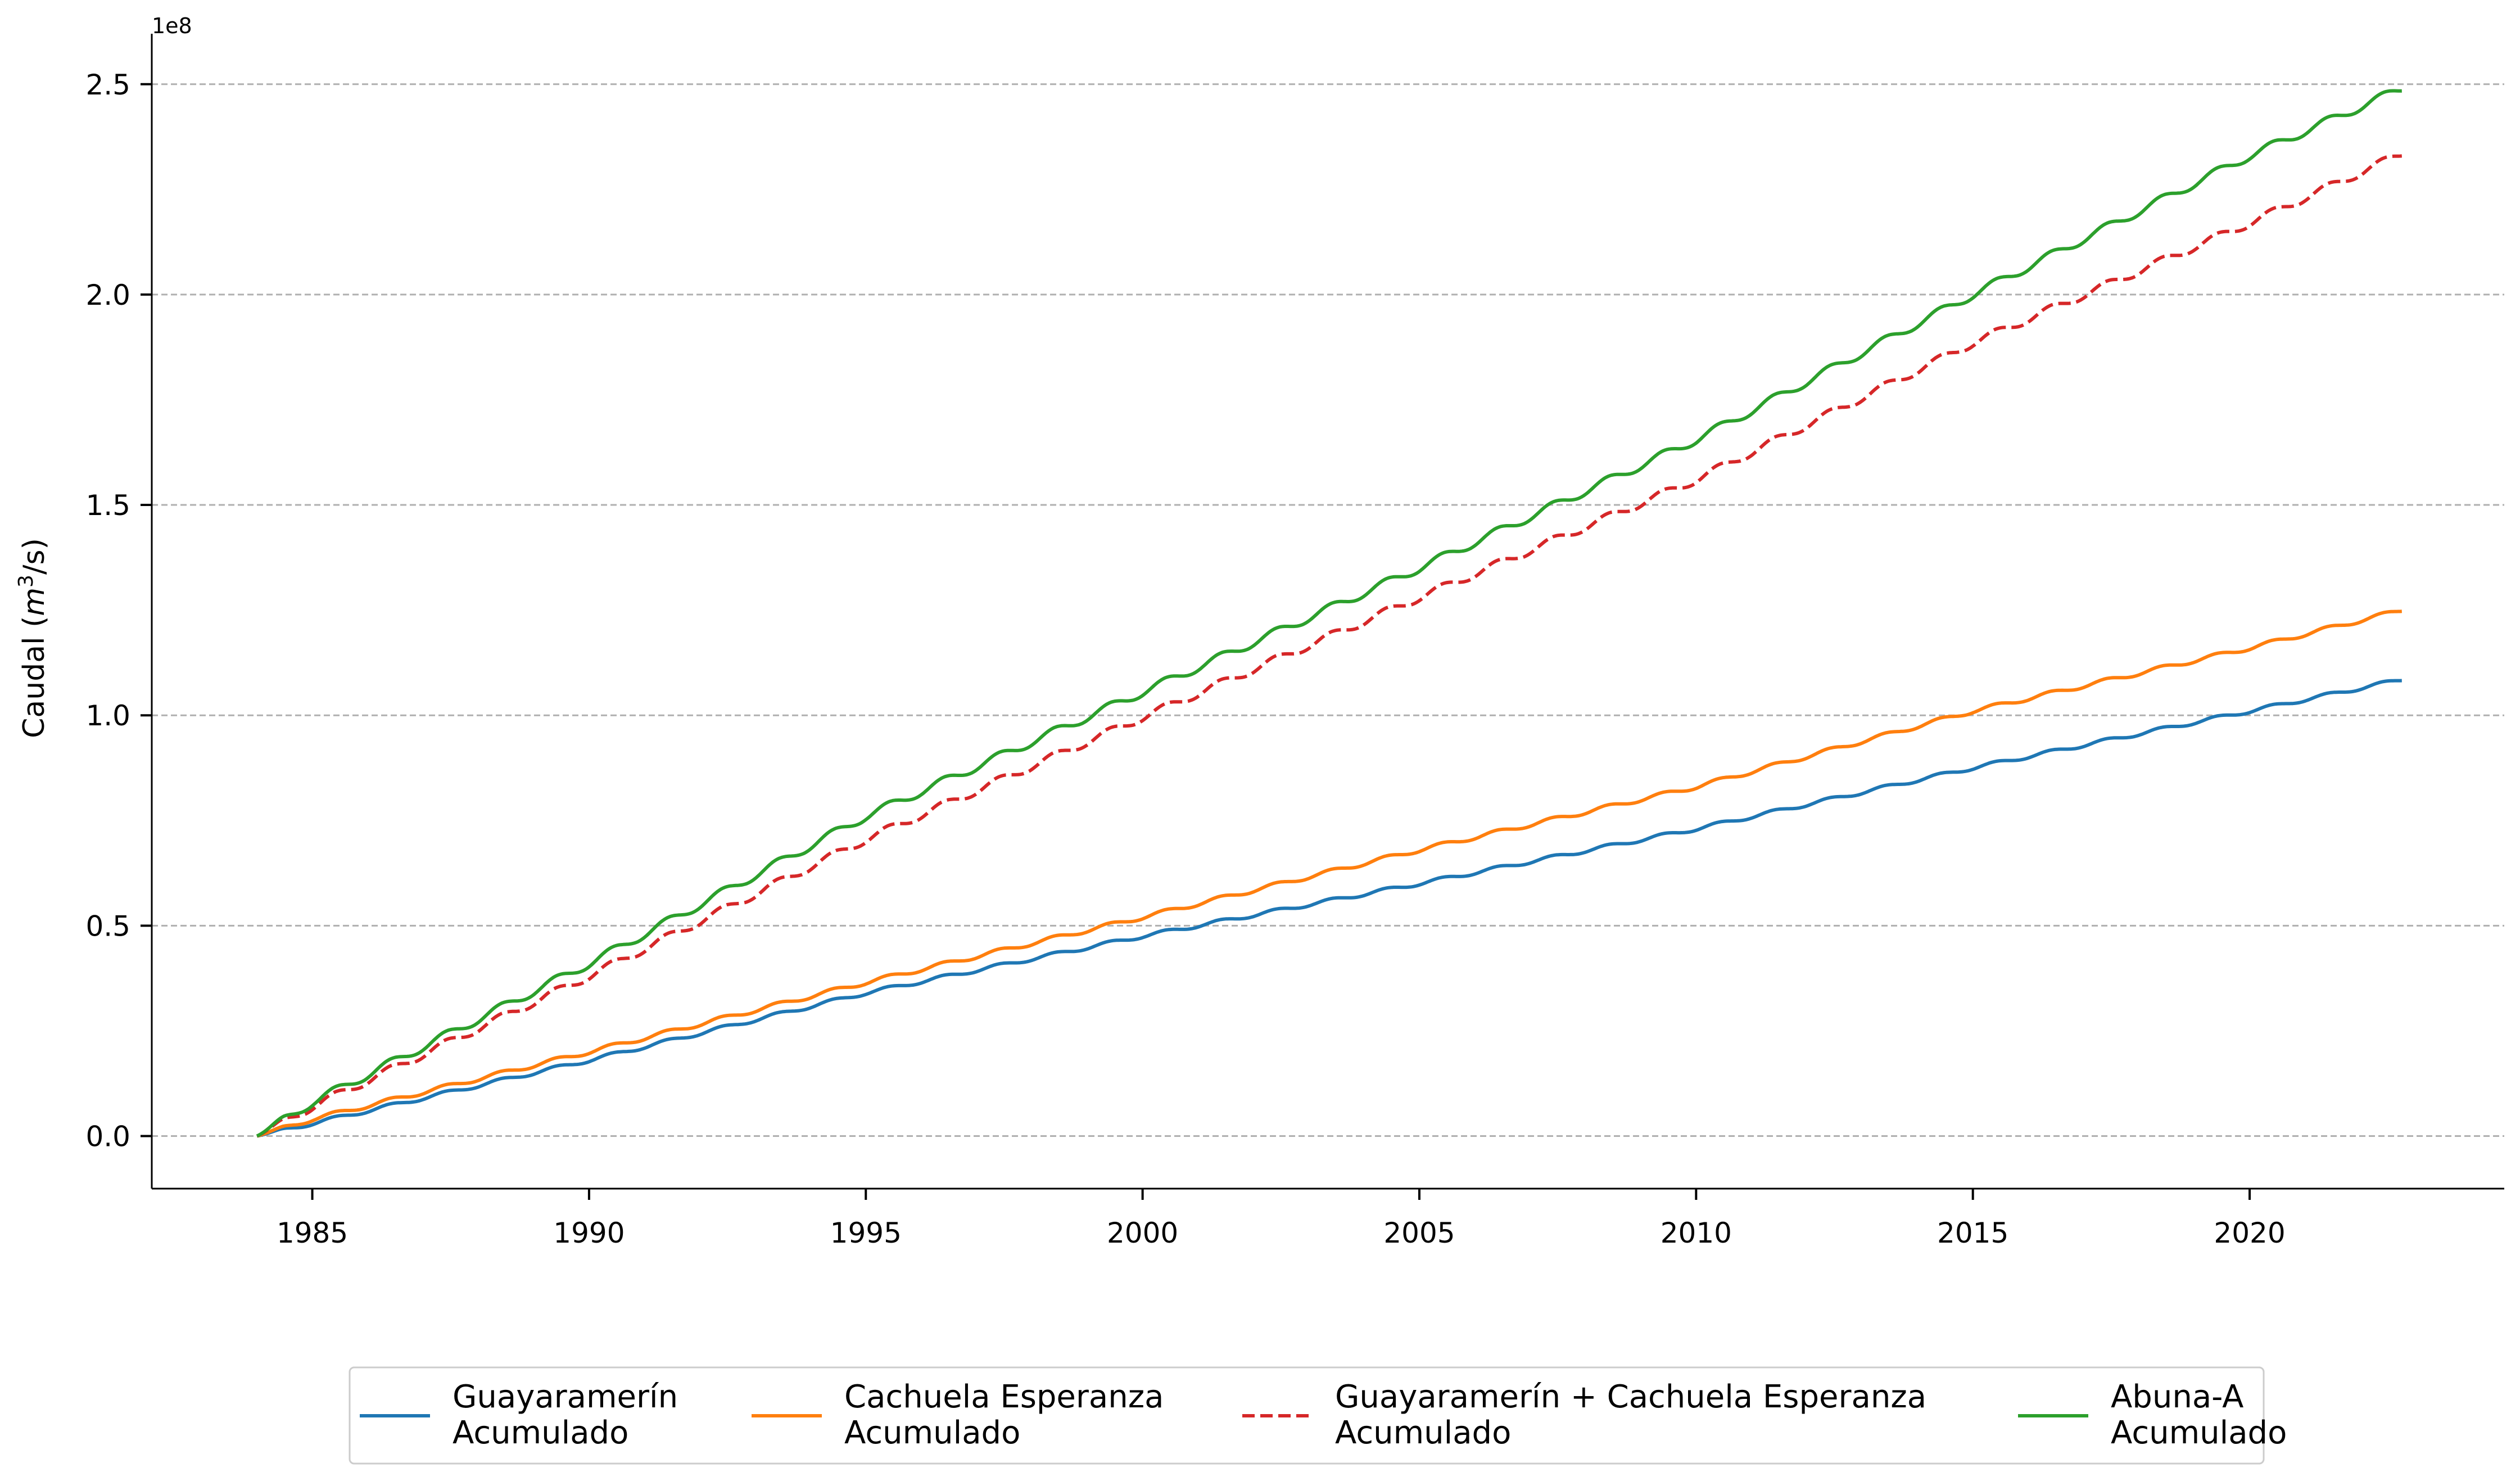 This screenshot has height=1481, width=2520. Describe the element at coordinates (2249, 1233) in the screenshot. I see `x-tick-label: 2020` at that location.